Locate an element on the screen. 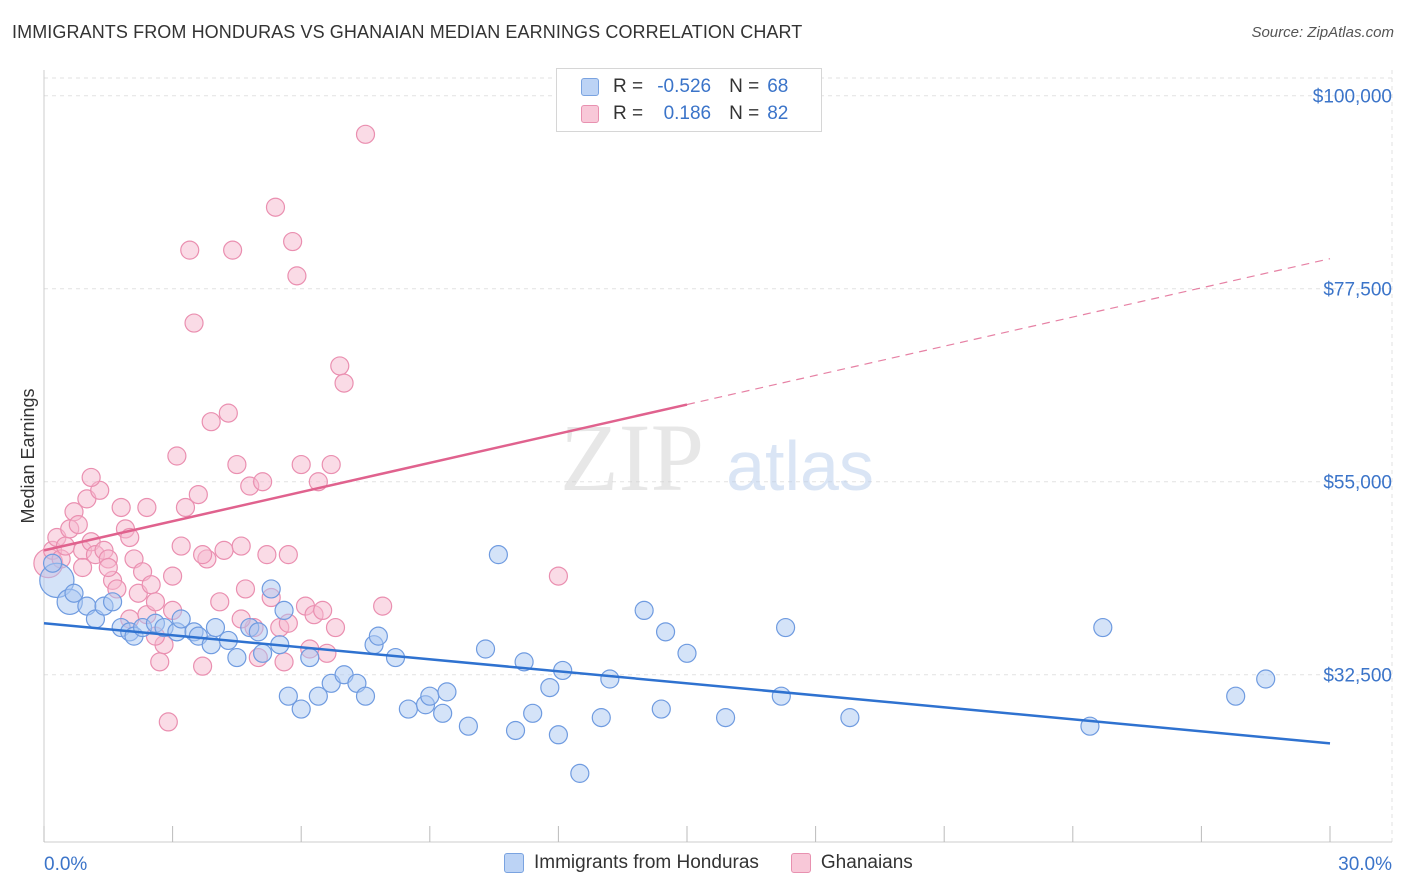 This screenshot has width=1406, height=892. honduras-trend-line is located at coordinates (687, 683).